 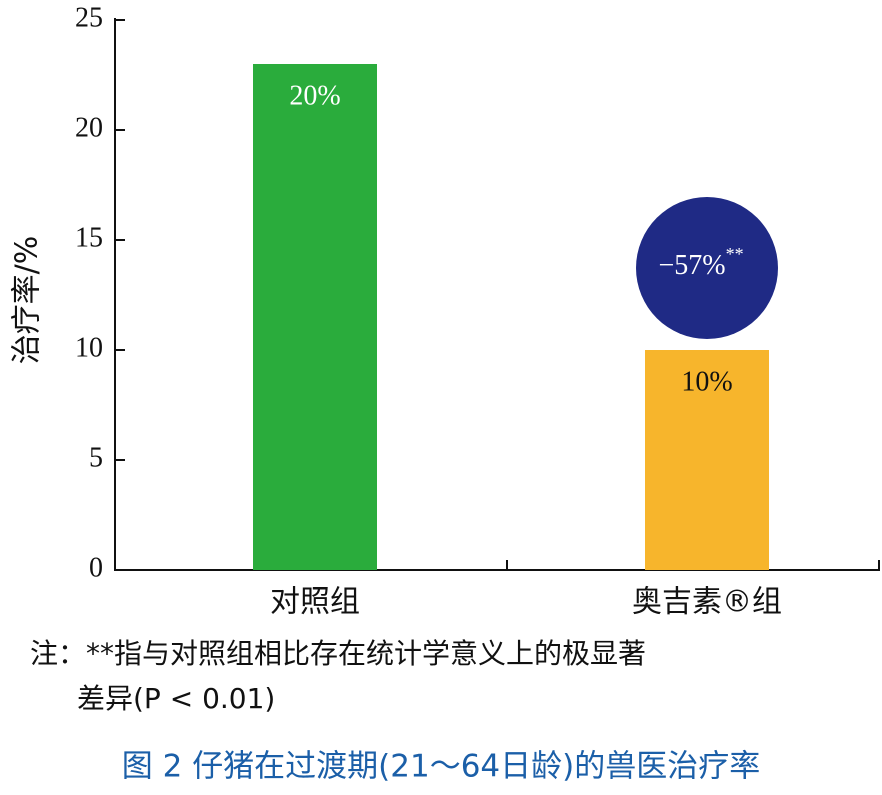 What do you see at coordinates (89, 127) in the screenshot?
I see `y-tick-label: 20` at bounding box center [89, 127].